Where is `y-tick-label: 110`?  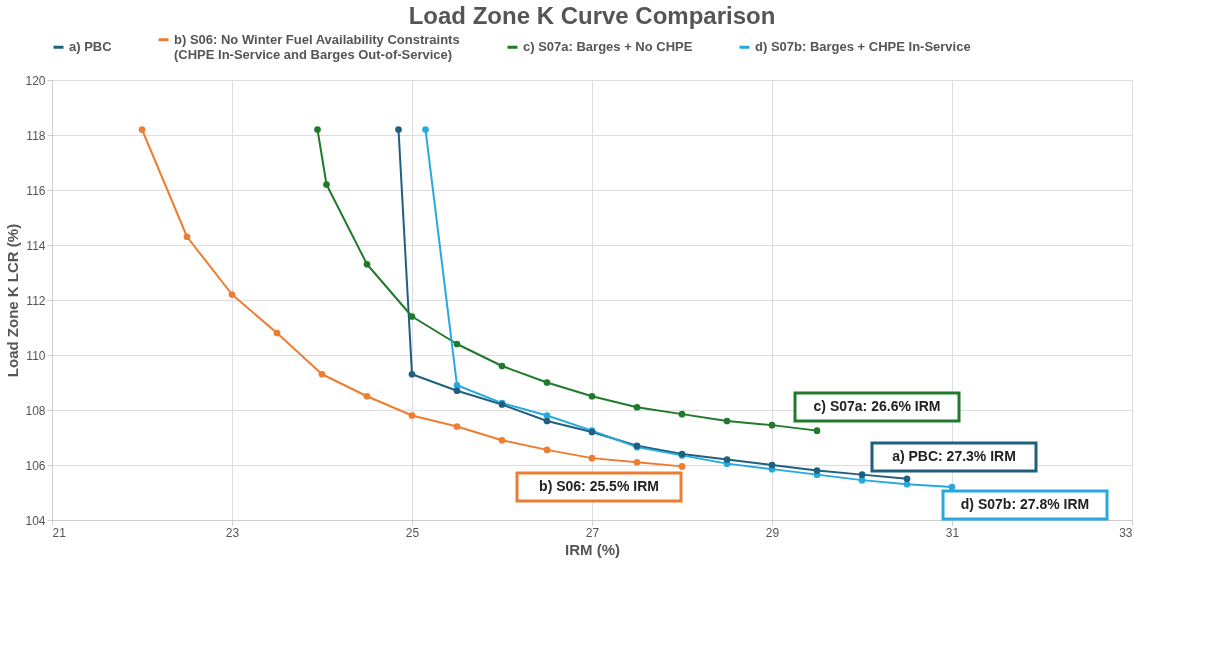 y-tick-label: 110 is located at coordinates (36, 355).